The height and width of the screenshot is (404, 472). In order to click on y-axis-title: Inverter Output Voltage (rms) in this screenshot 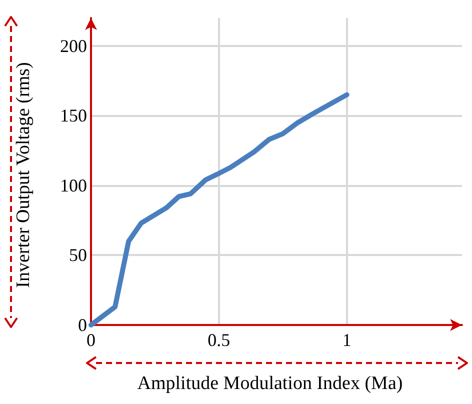, I will do `click(24, 175)`.